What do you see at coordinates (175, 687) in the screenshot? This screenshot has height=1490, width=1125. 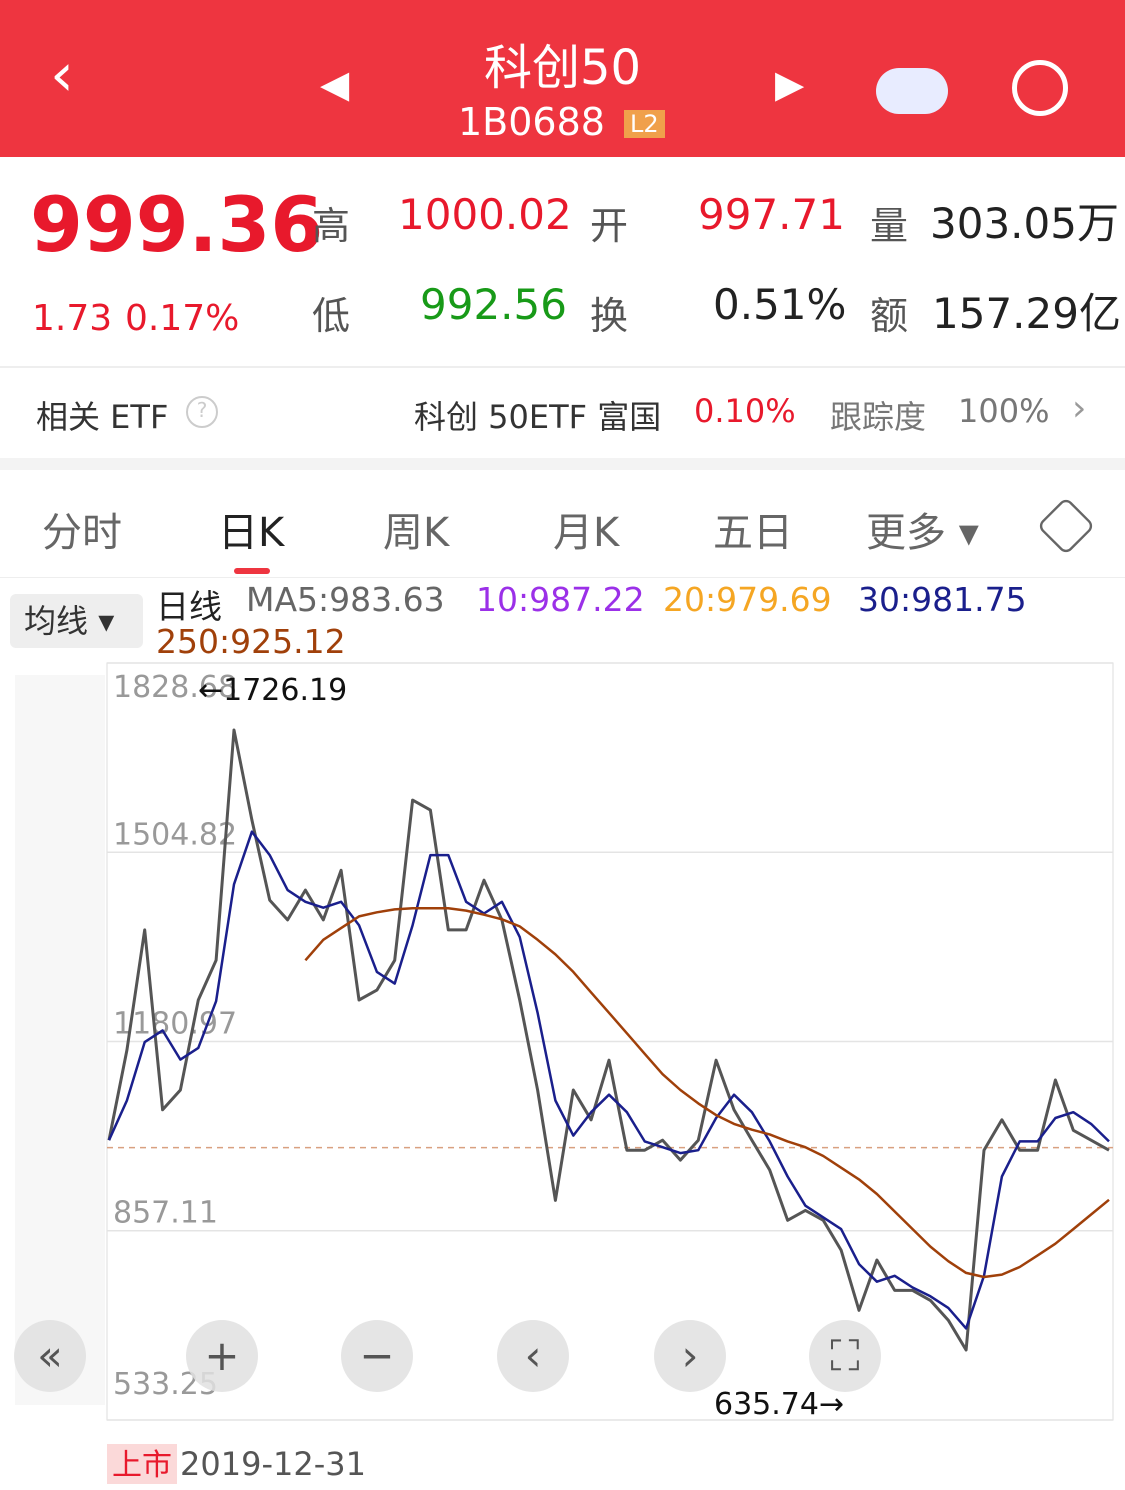 I see `y-tick-label: 1828.68` at bounding box center [175, 687].